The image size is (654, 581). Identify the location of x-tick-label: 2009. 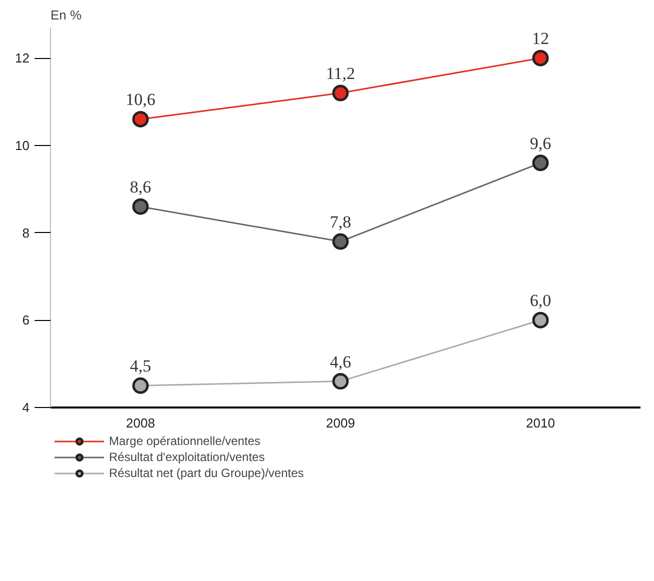
(340, 423).